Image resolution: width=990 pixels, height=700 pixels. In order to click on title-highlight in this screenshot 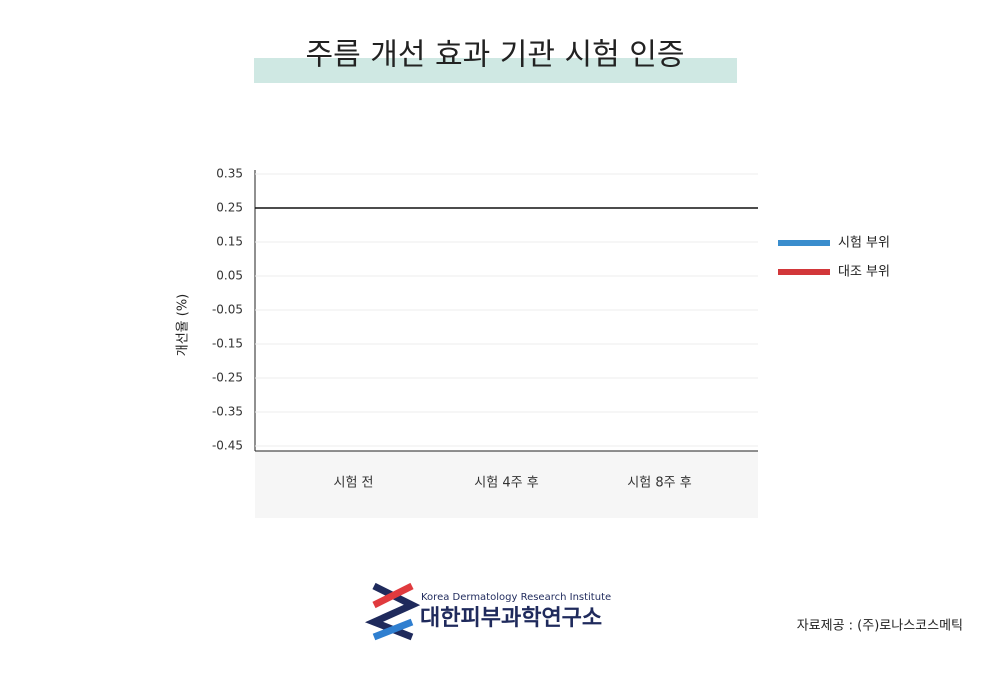, I will do `click(495, 70)`.